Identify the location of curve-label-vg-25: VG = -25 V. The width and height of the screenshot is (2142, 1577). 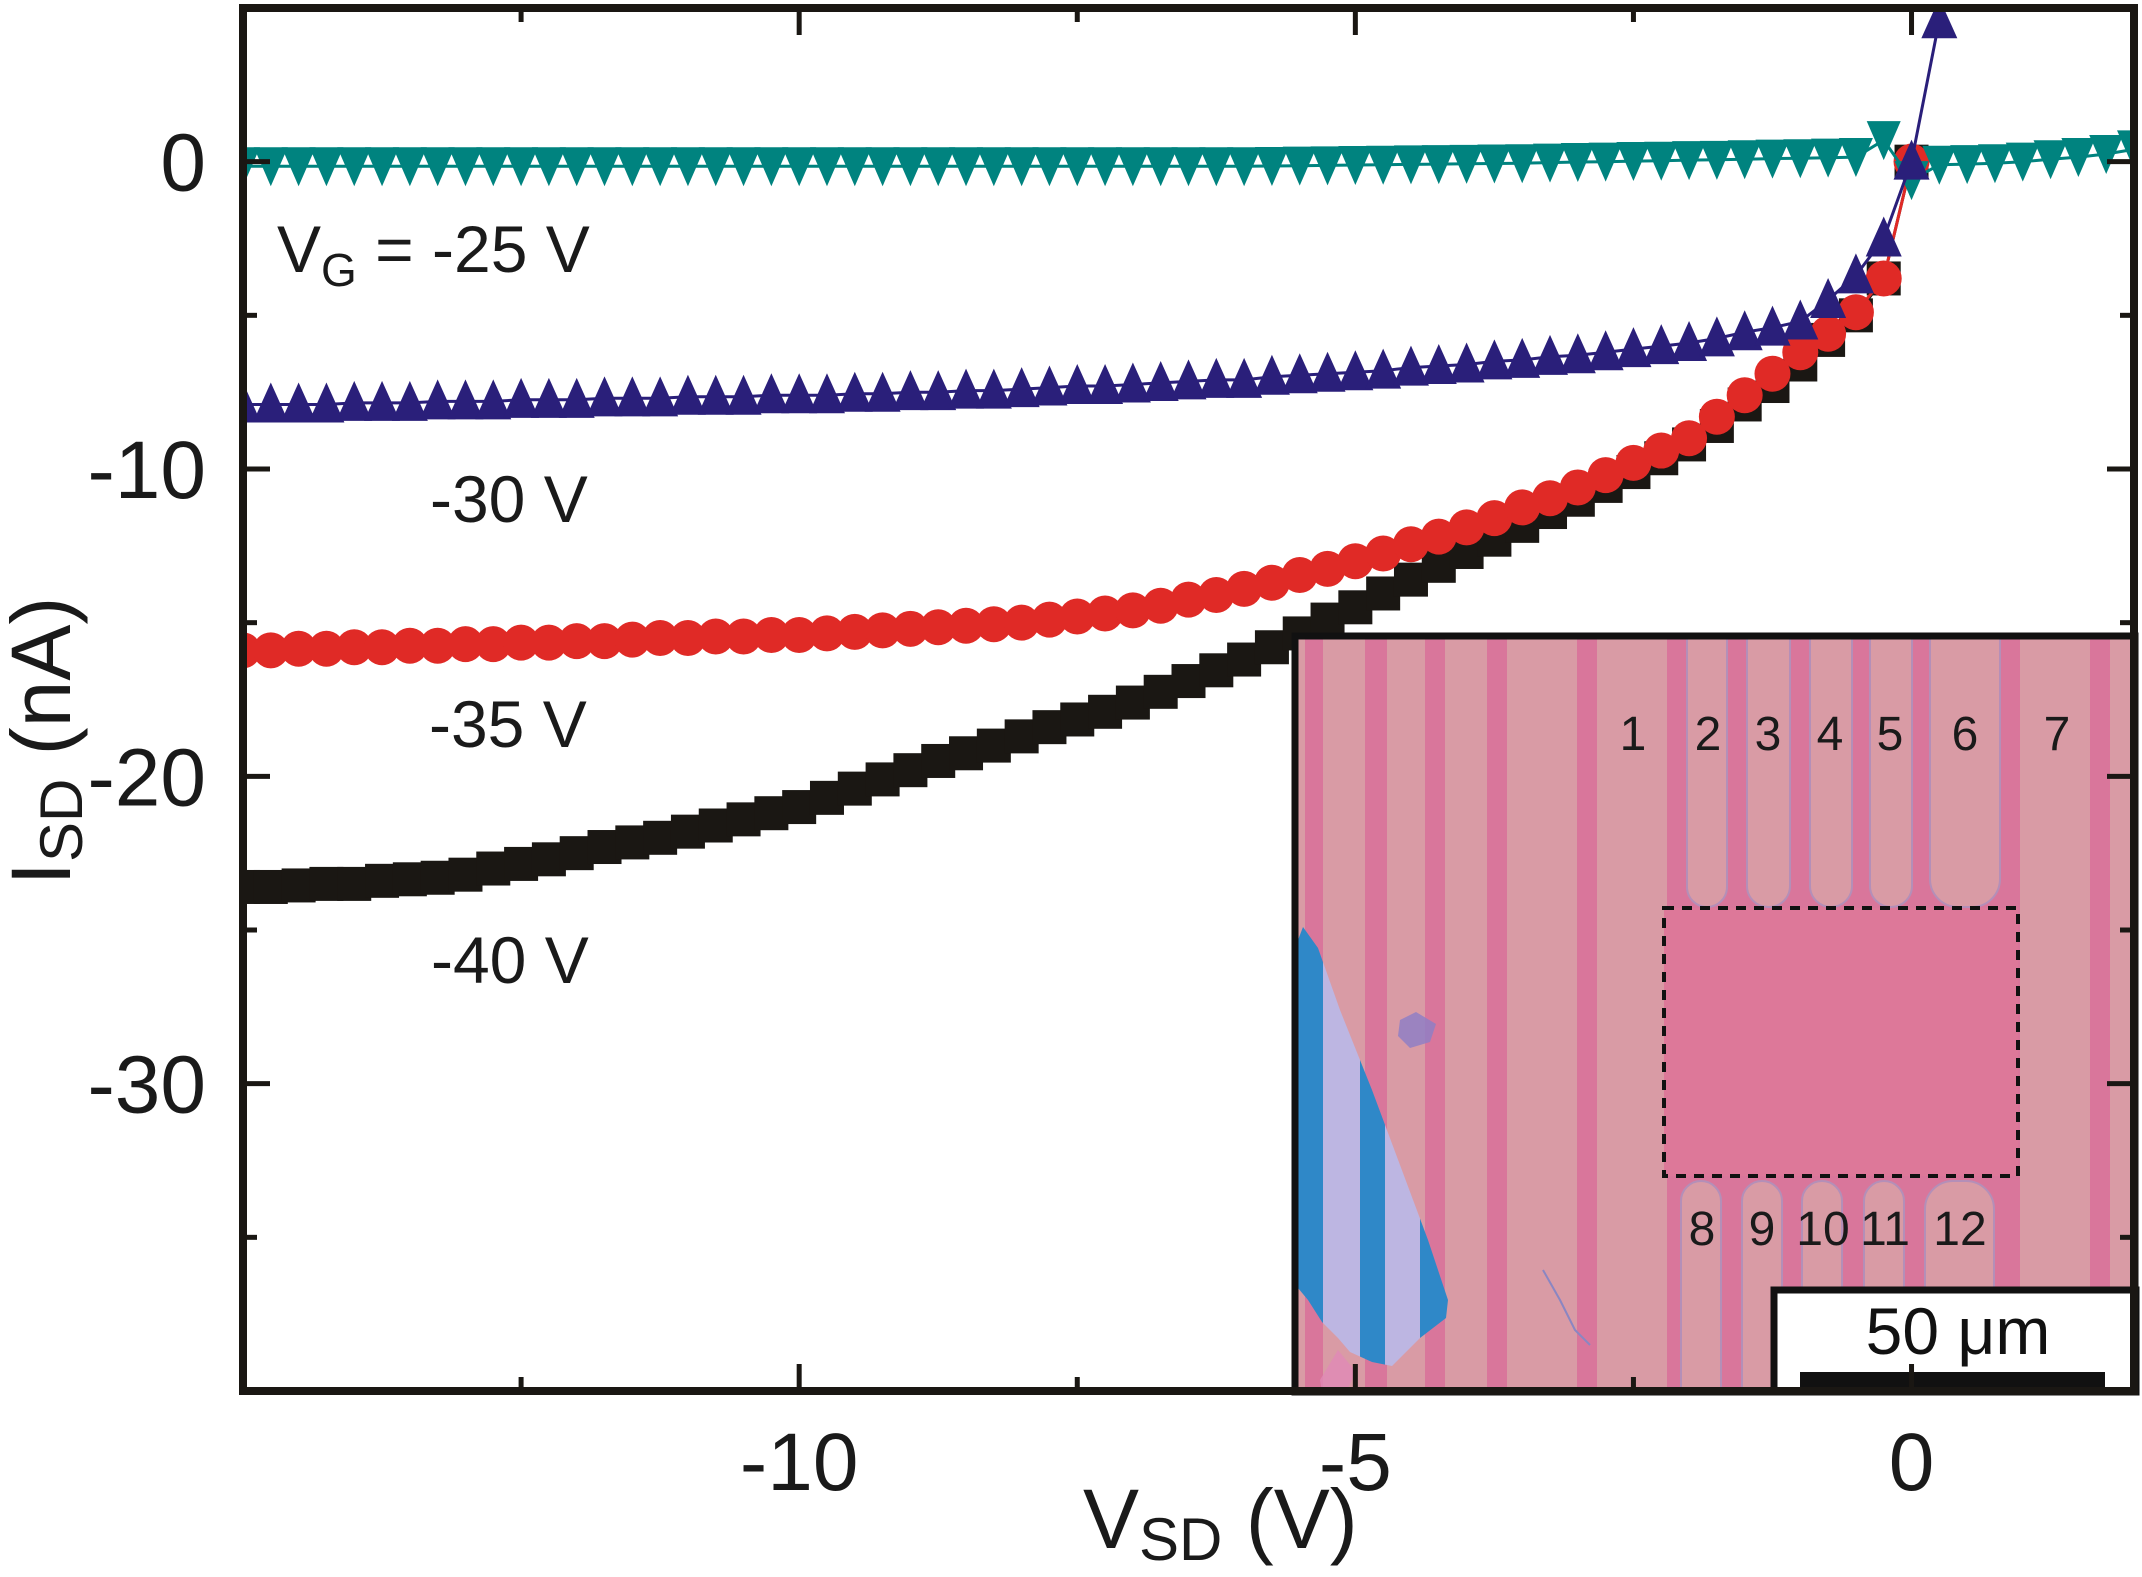
(433, 254).